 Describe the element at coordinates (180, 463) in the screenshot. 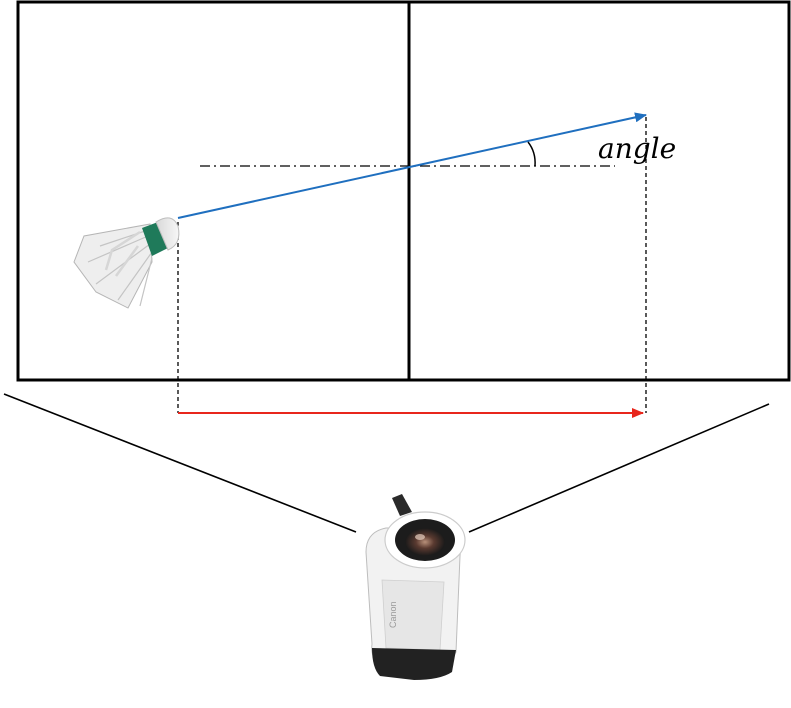

I see `camera-fov-left` at that location.